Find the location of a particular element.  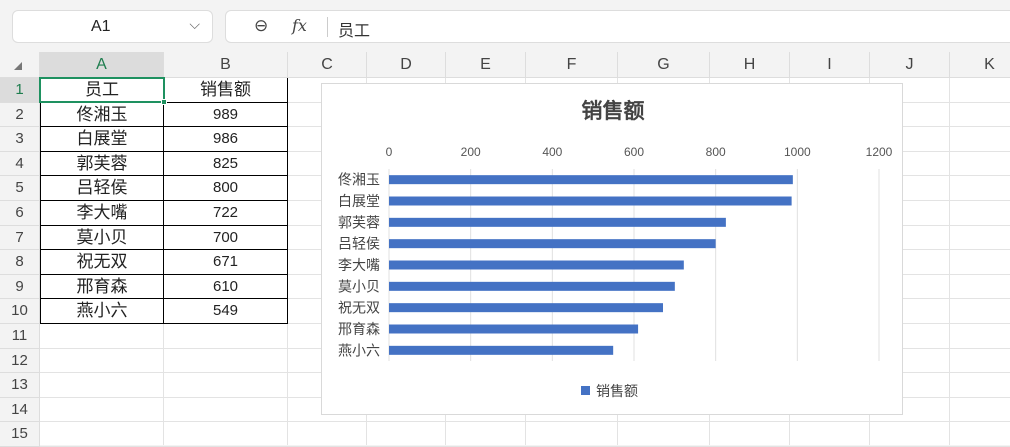

select-all-icon is located at coordinates (18, 66).